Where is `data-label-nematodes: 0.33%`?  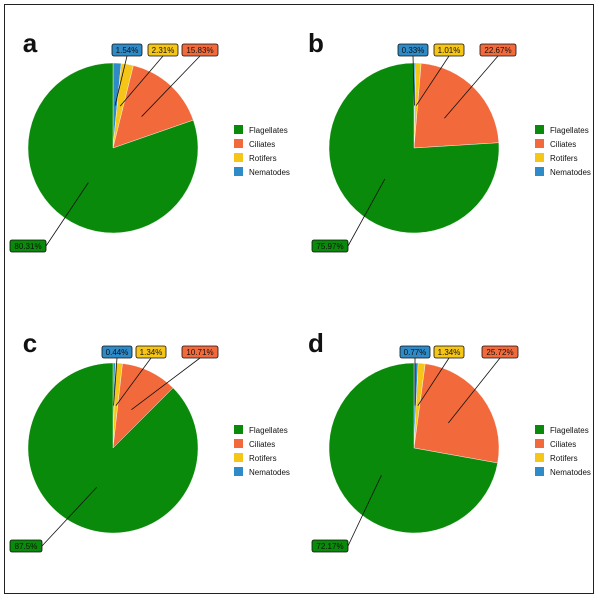 data-label-nematodes: 0.33% is located at coordinates (413, 50).